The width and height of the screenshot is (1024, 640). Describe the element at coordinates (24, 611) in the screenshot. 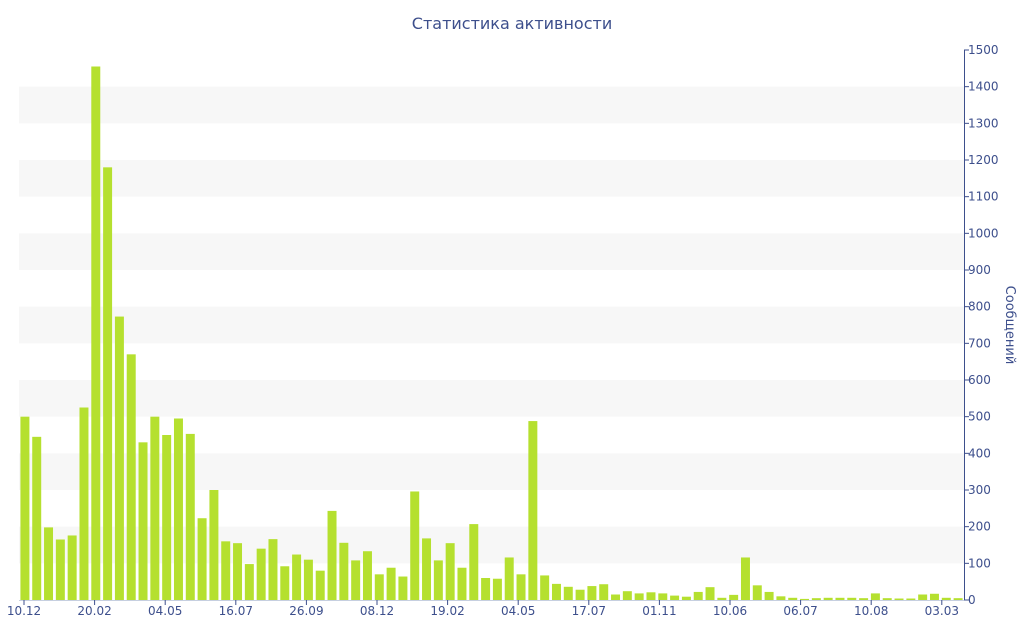

I see `x-tick-label: 10.12` at that location.